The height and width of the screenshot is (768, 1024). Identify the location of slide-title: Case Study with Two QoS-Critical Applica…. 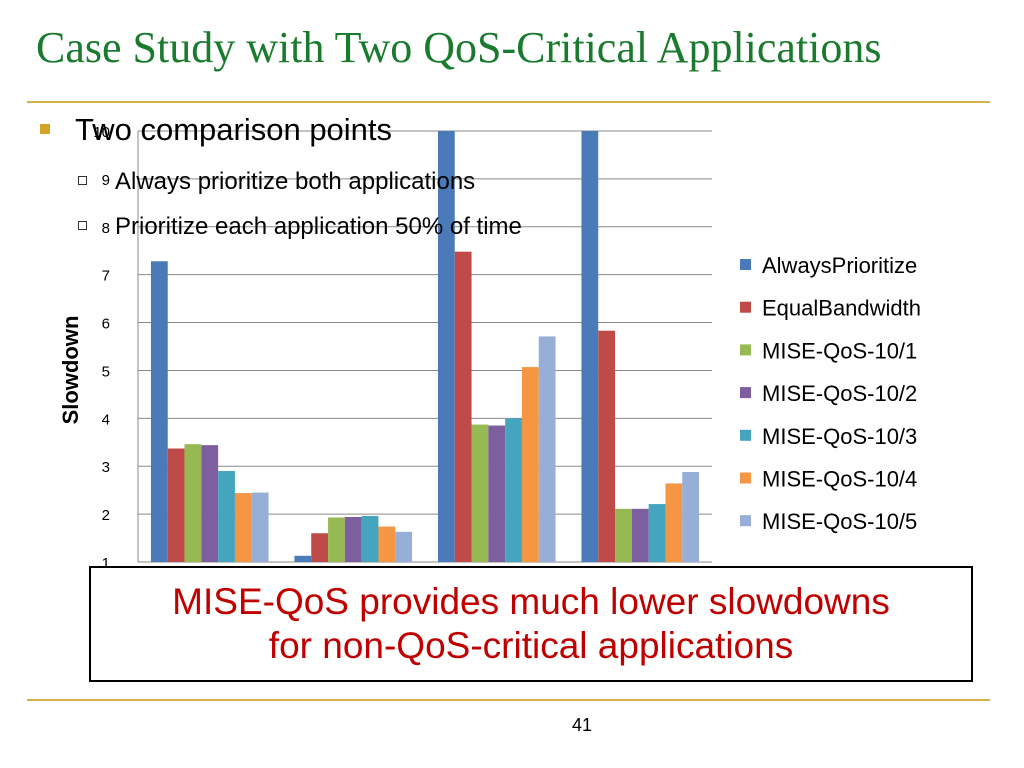
(459, 47).